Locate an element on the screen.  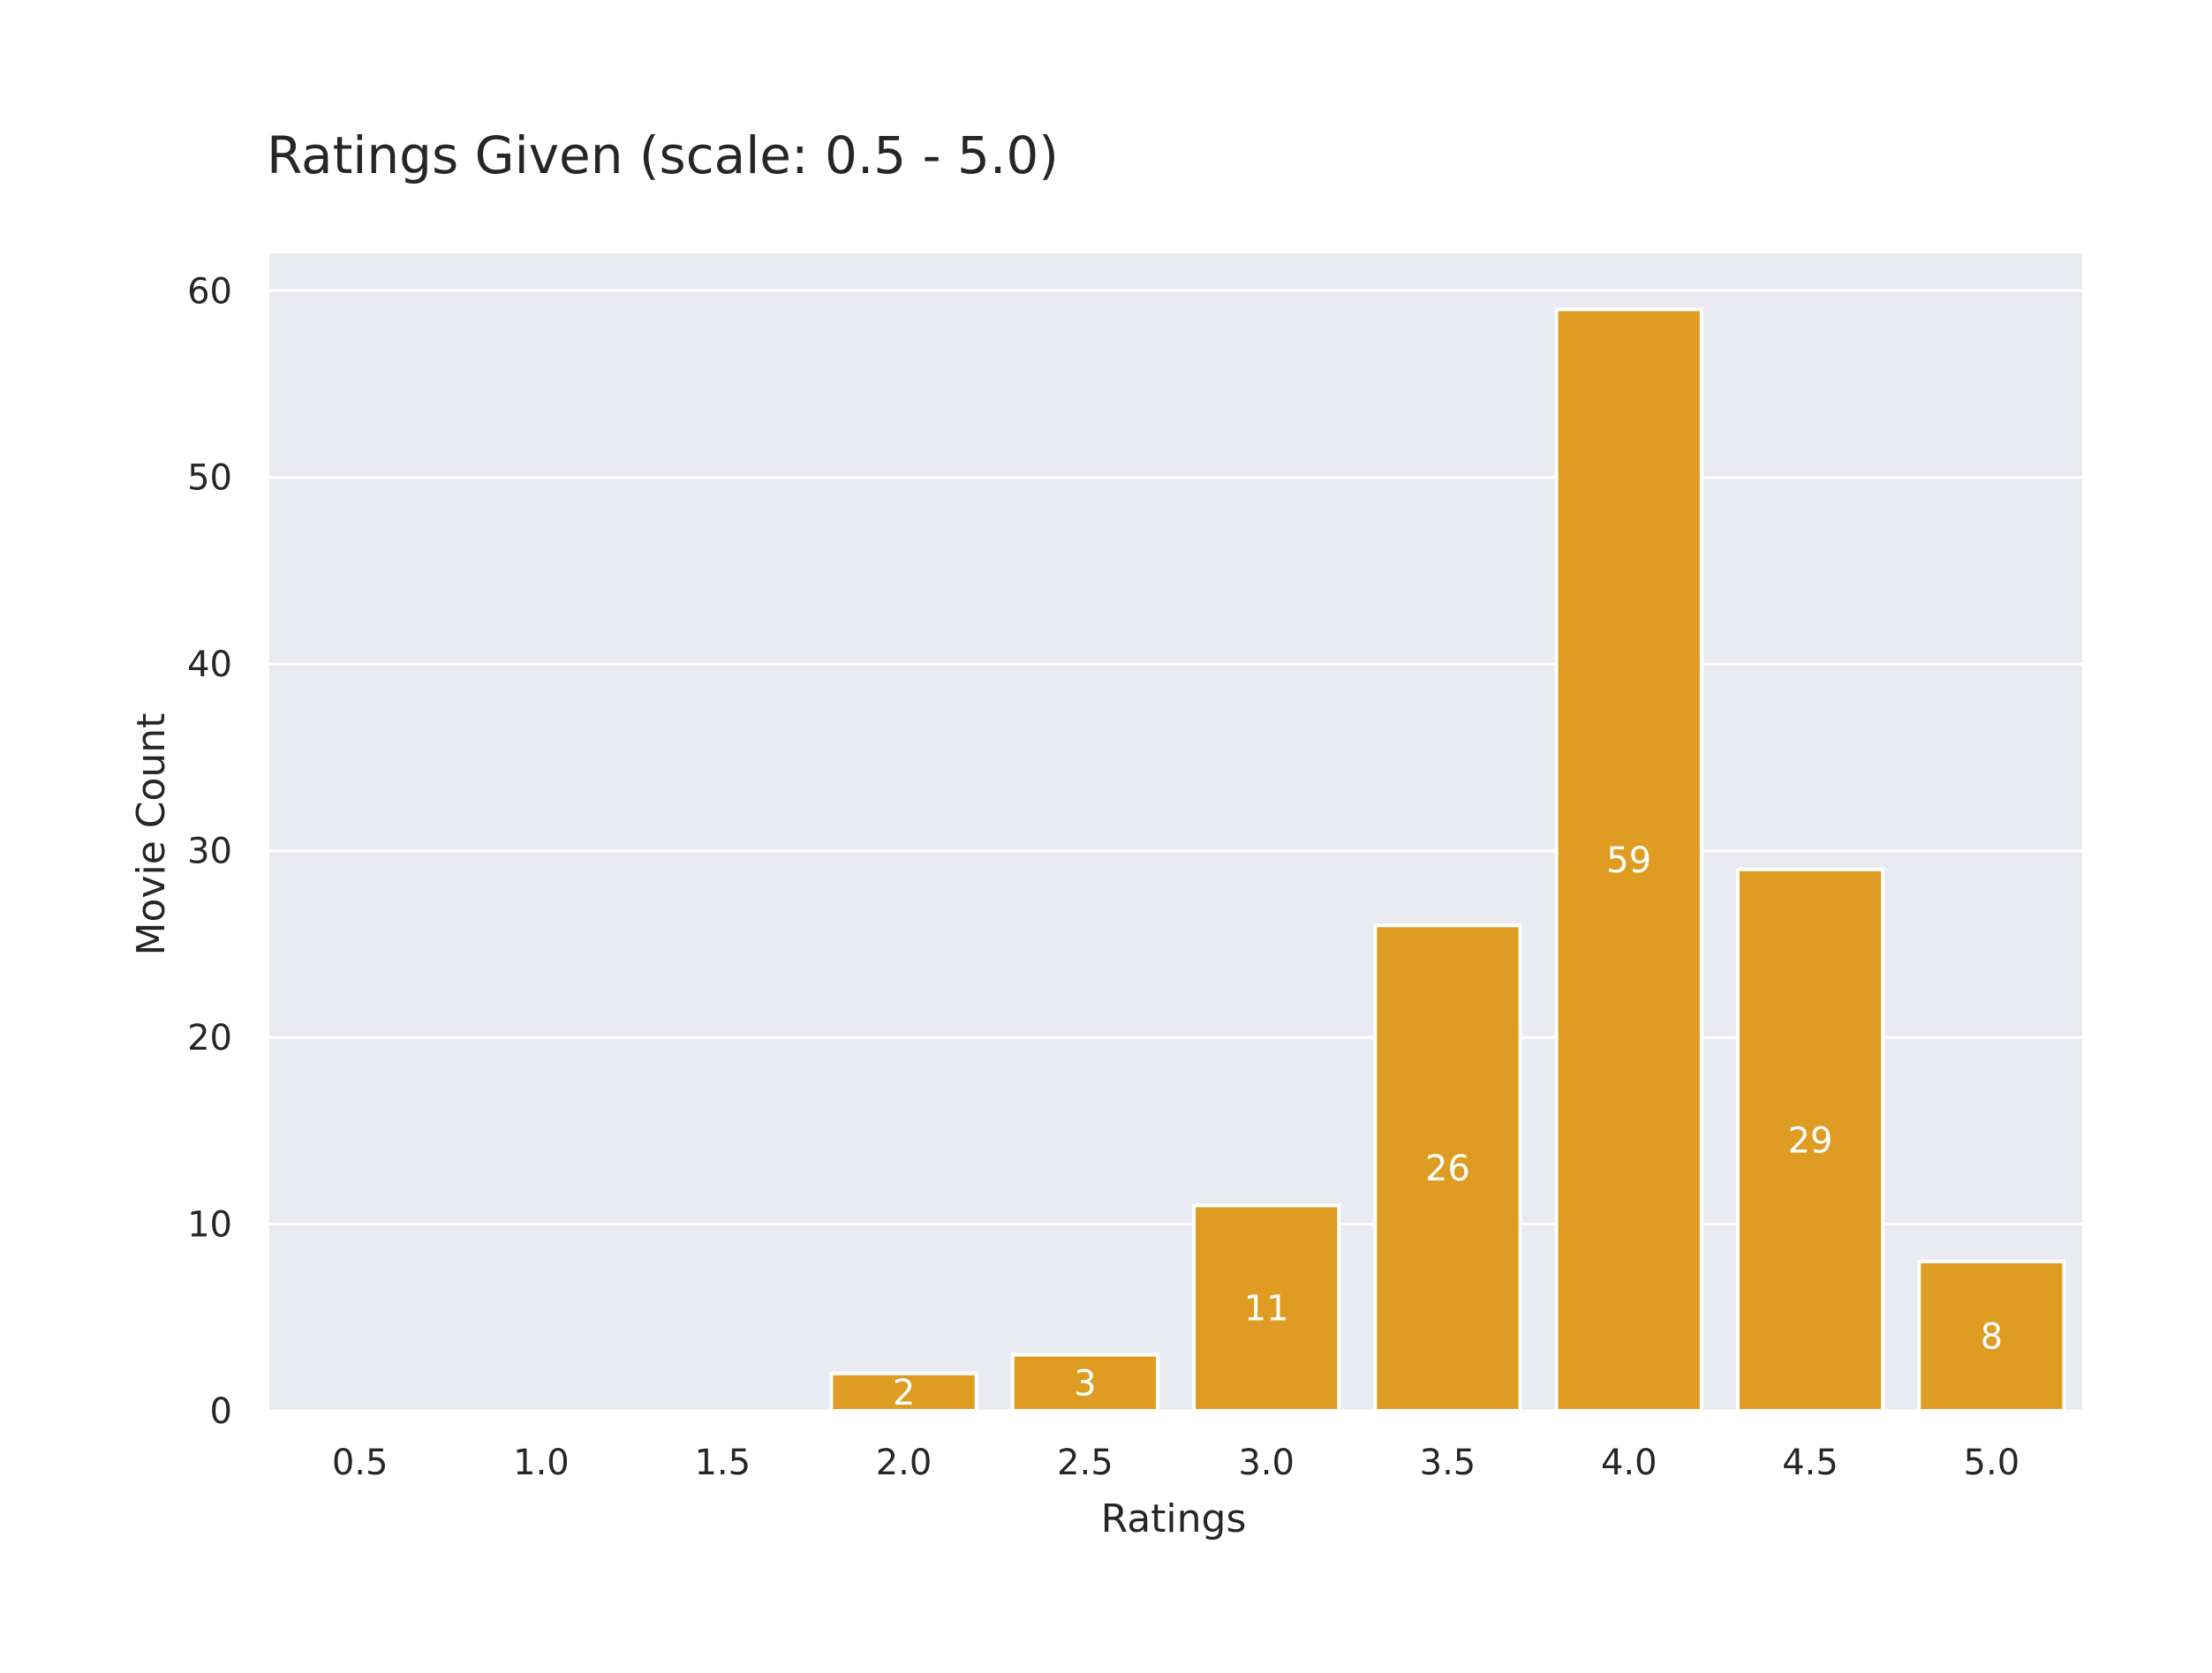
bar-value-label: 59 is located at coordinates (1628, 860).